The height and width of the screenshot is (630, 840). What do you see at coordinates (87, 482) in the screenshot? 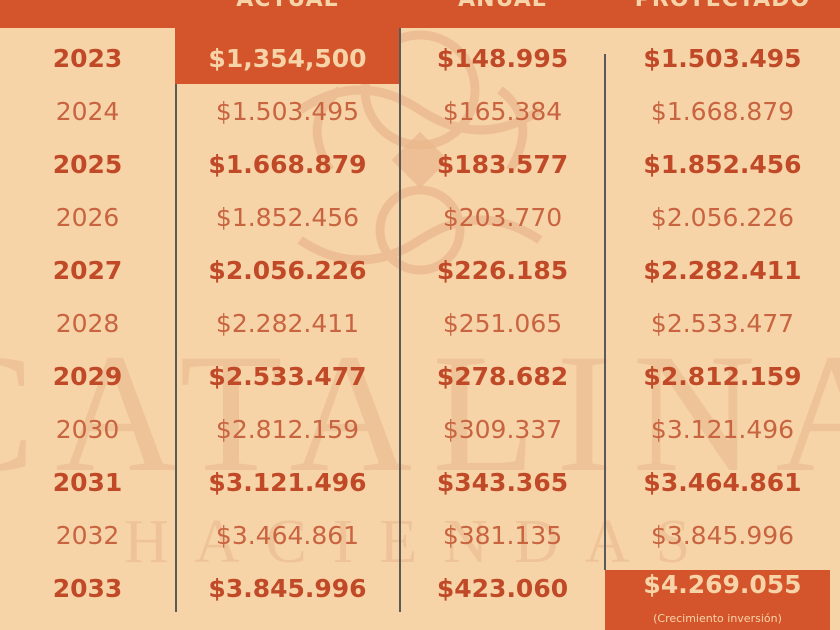
I see `year-cell: 2031` at bounding box center [87, 482].